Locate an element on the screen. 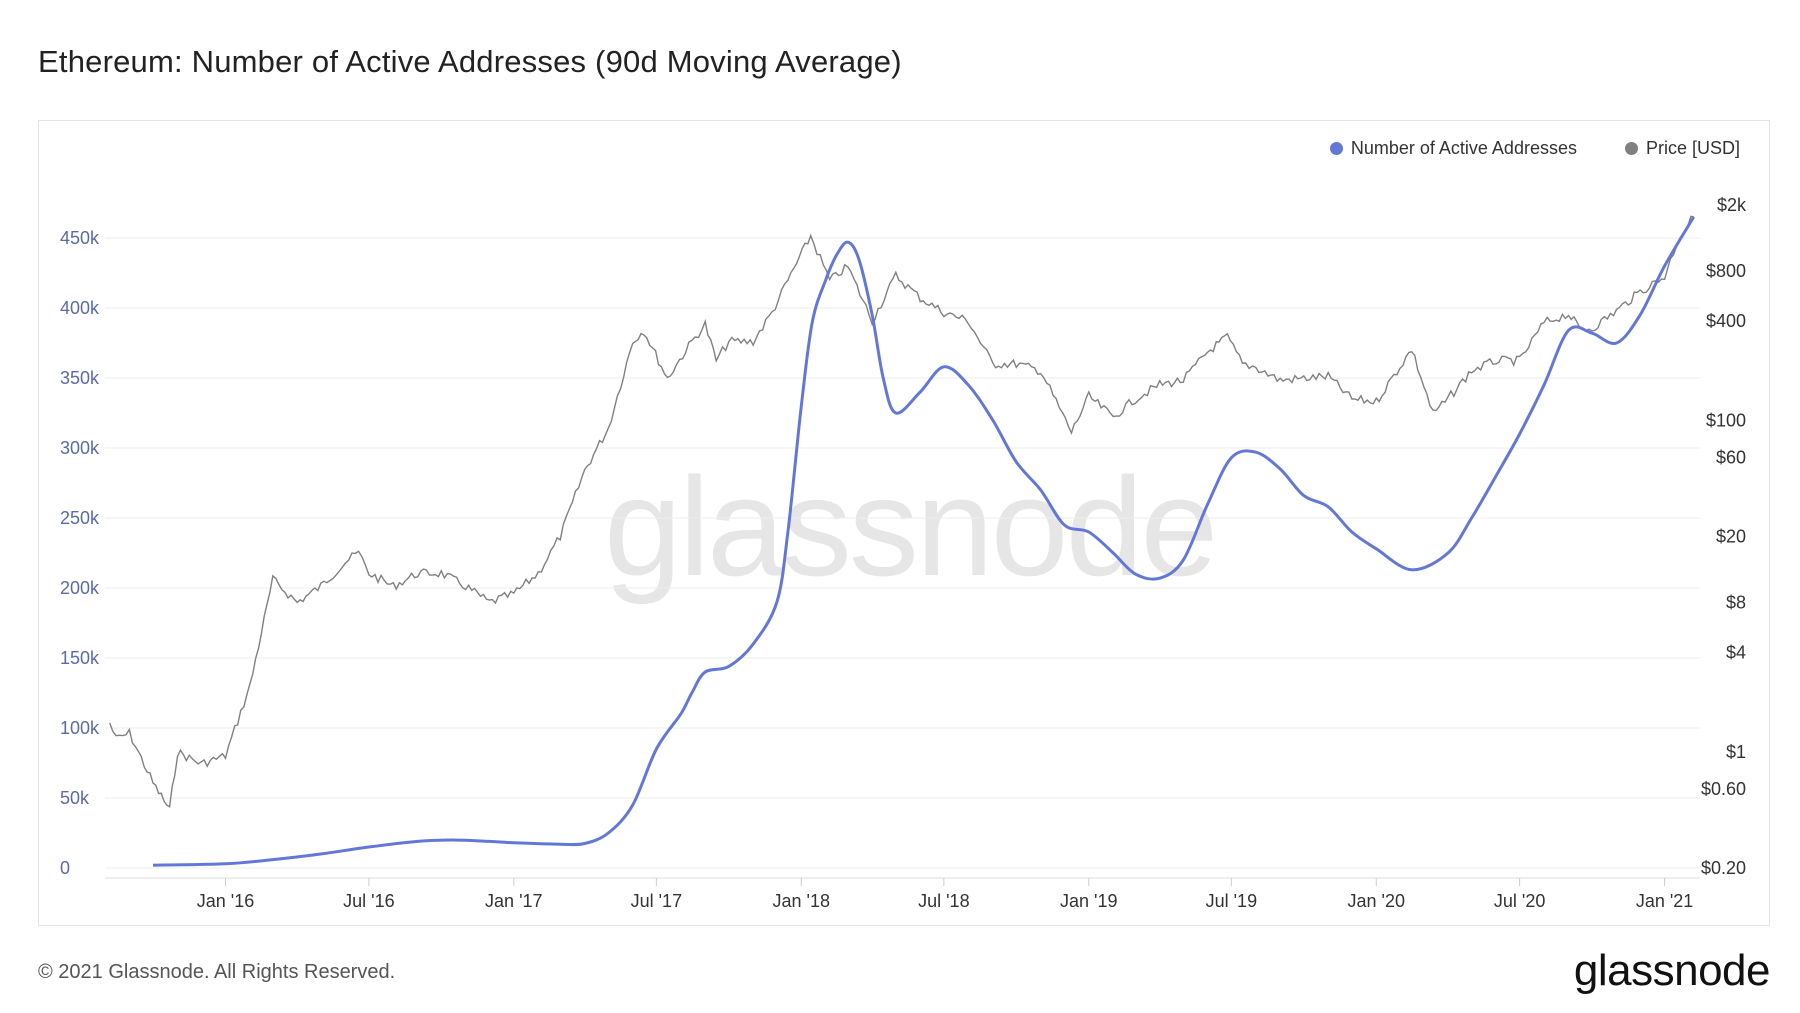  legend-label: Price [USD] is located at coordinates (1692, 148).